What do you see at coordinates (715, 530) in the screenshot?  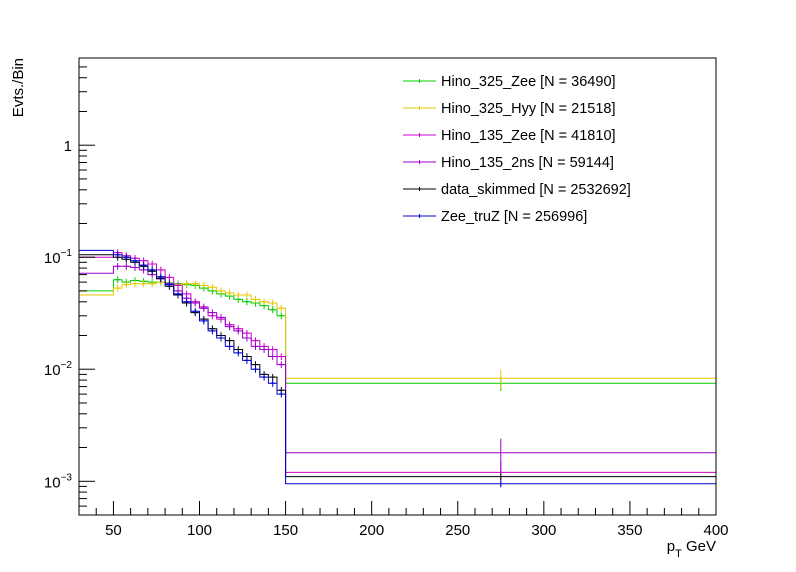 I see `x-tick-label: 400` at bounding box center [715, 530].